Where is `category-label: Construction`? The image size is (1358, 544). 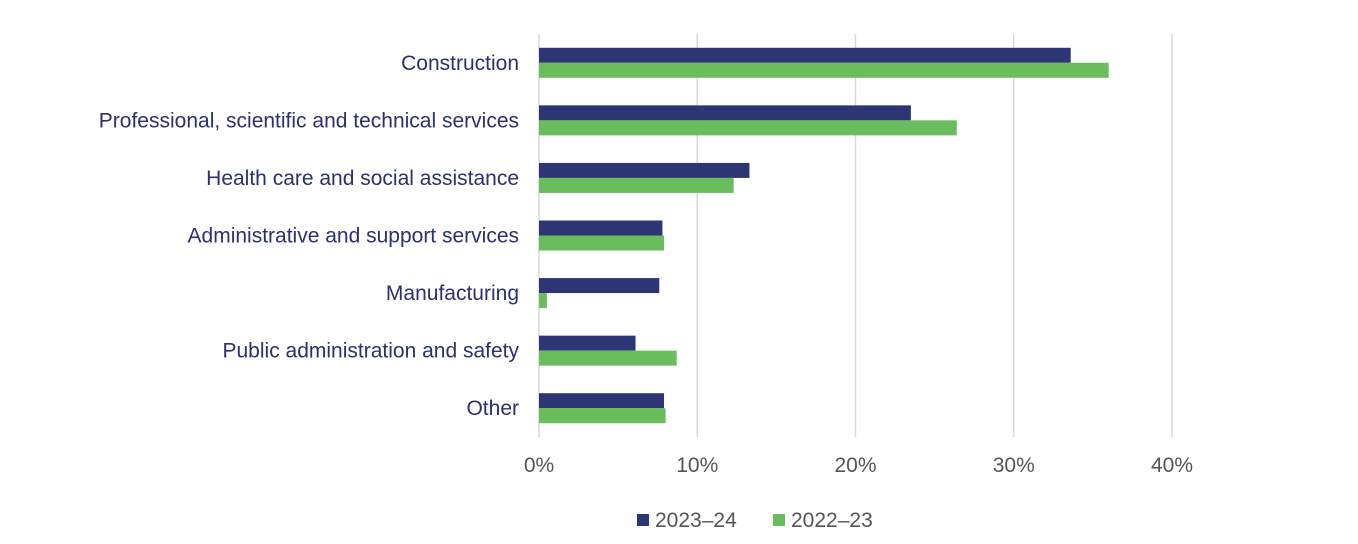 category-label: Construction is located at coordinates (460, 63).